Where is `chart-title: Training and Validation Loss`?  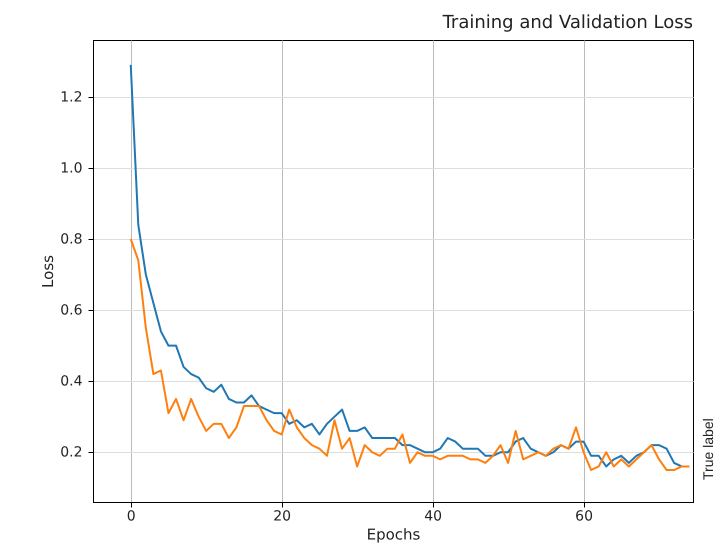
chart-title: Training and Validation Loss is located at coordinates (567, 22).